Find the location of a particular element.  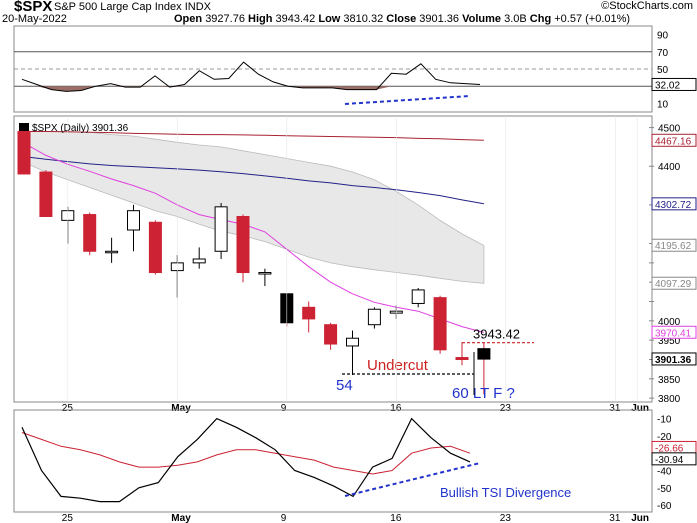

price-value-label: 3901.36 is located at coordinates (673, 360).